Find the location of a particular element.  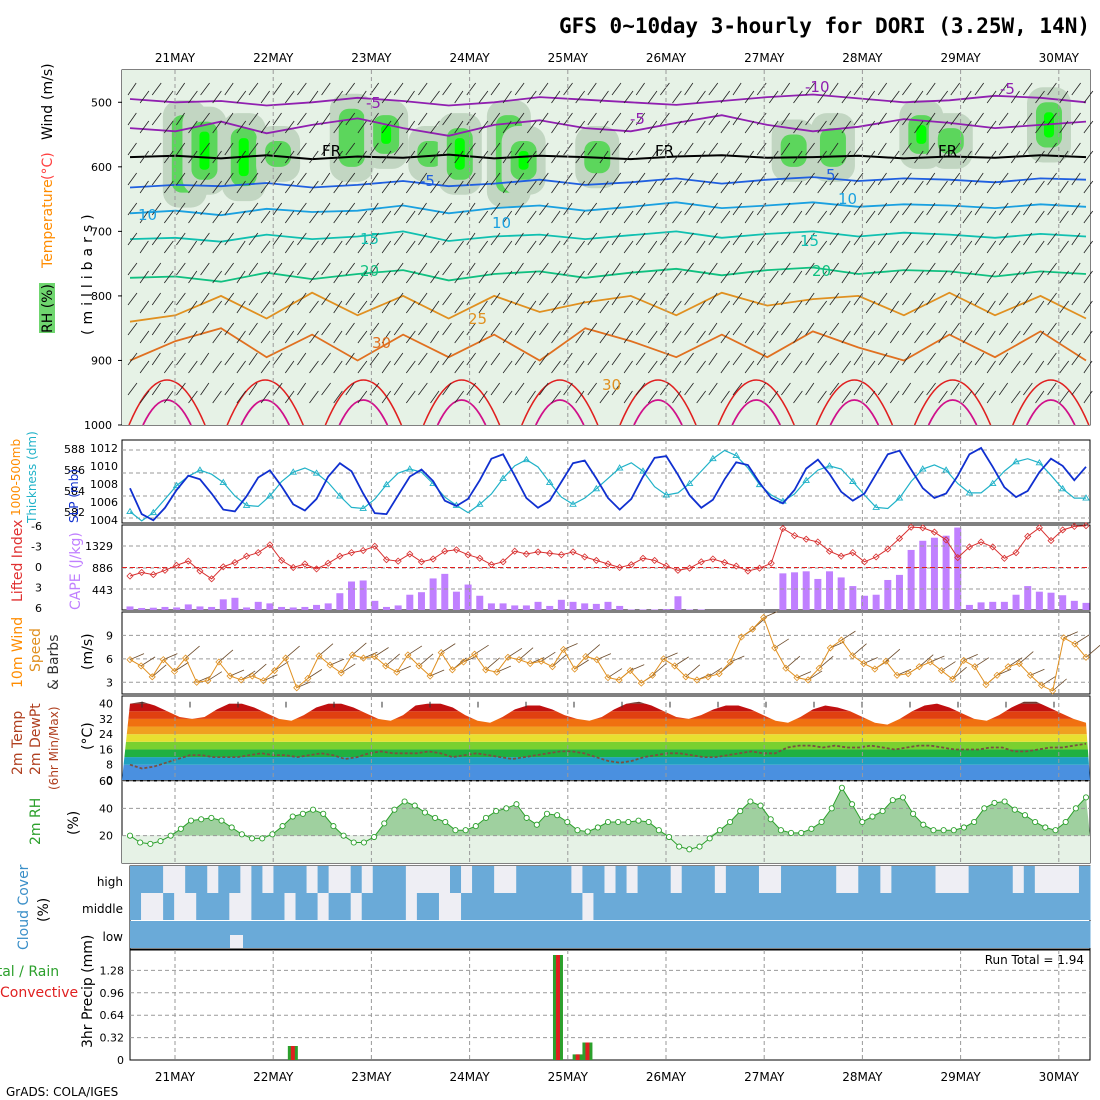

hot-isotherm-inner is located at coordinates (461, 412).